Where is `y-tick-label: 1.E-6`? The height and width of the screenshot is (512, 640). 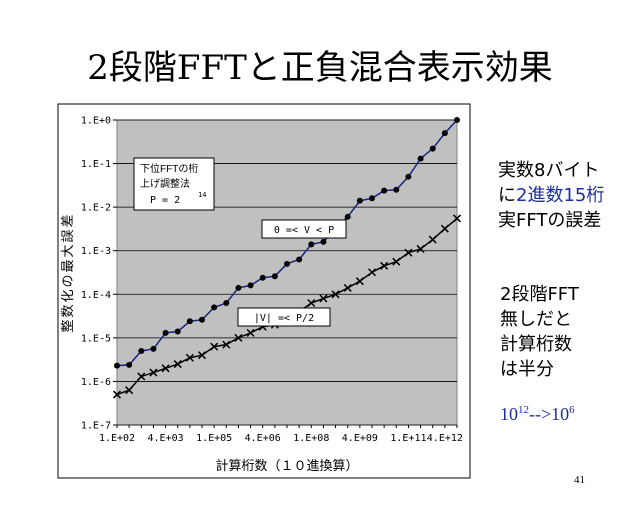 y-tick-label: 1.E-6 is located at coordinates (96, 382).